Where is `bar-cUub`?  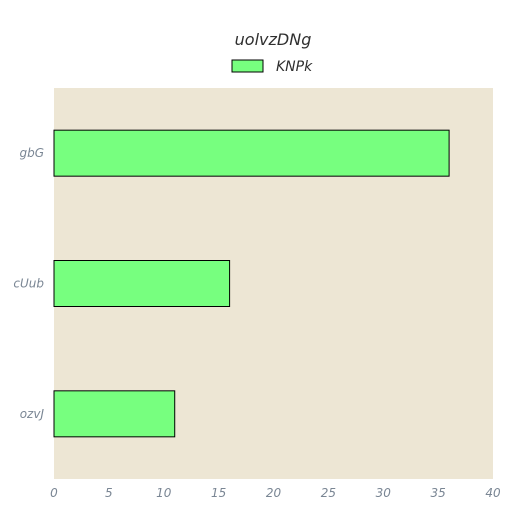 bar-cUub is located at coordinates (142, 283).